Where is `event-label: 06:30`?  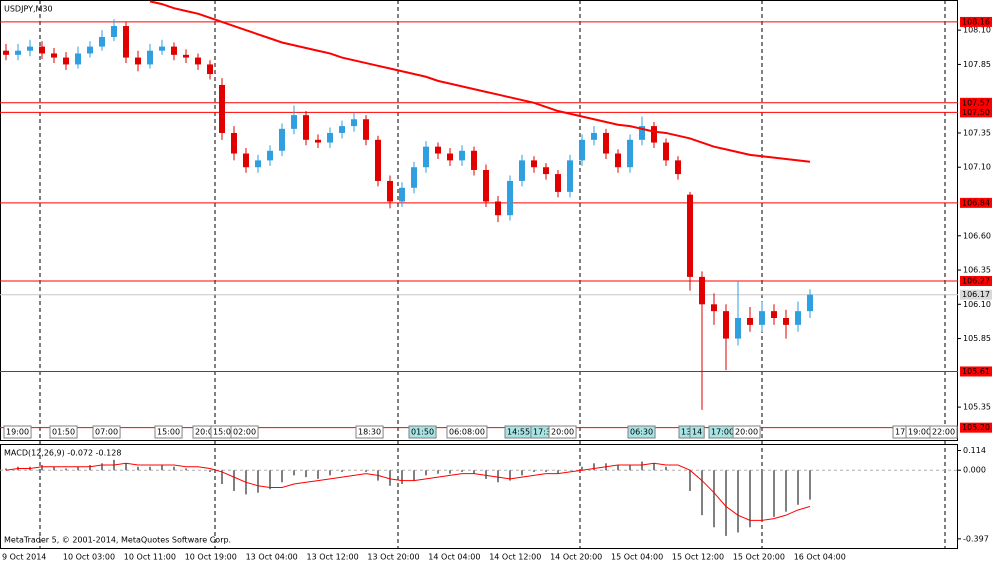
event-label: 06:30 is located at coordinates (641, 432).